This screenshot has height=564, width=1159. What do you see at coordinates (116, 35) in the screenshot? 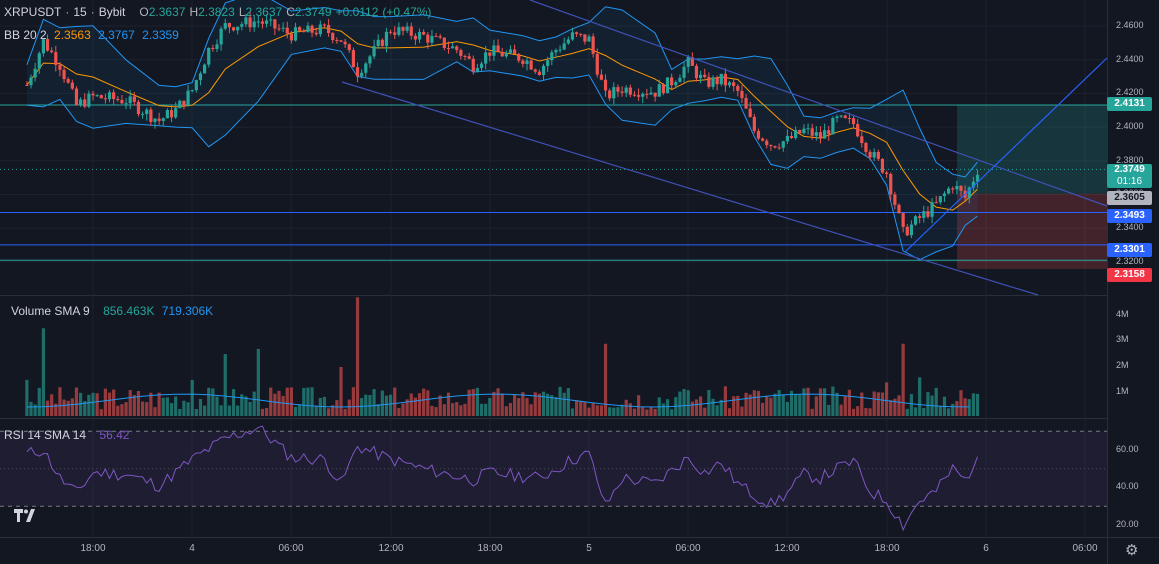
I see `bb-upper: 2.3767` at bounding box center [116, 35].